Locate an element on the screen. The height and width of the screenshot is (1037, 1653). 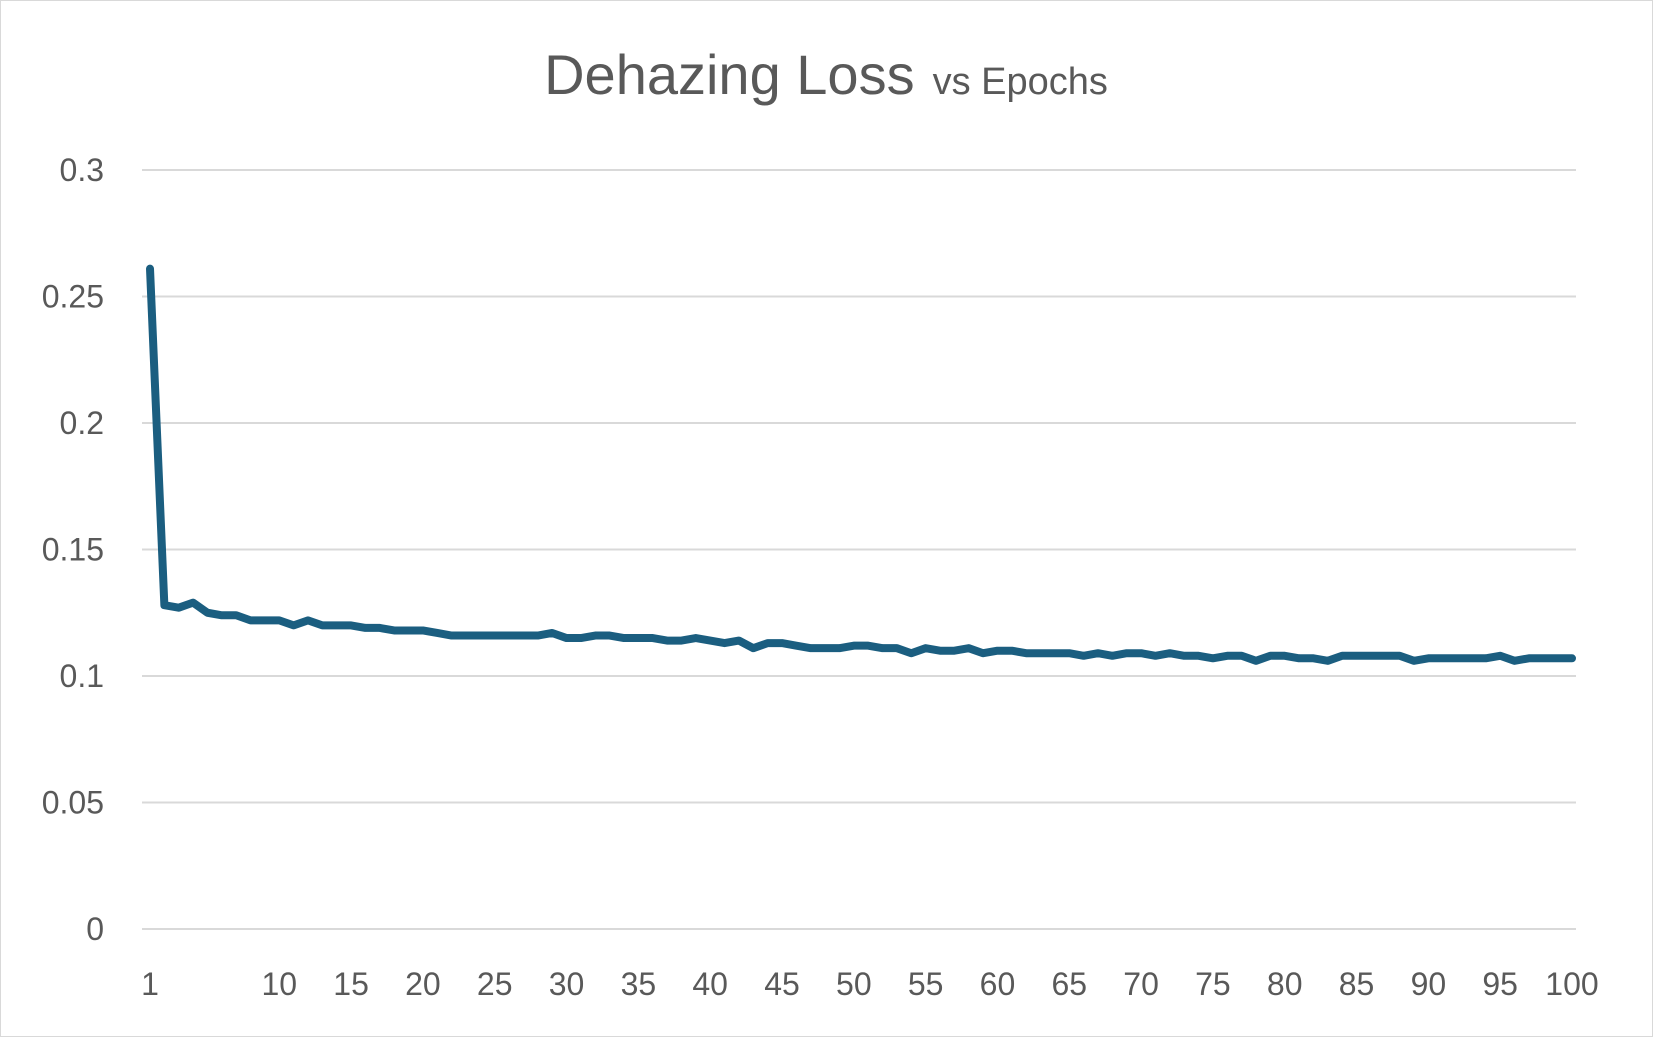
x-tick-label: 40 is located at coordinates (710, 984).